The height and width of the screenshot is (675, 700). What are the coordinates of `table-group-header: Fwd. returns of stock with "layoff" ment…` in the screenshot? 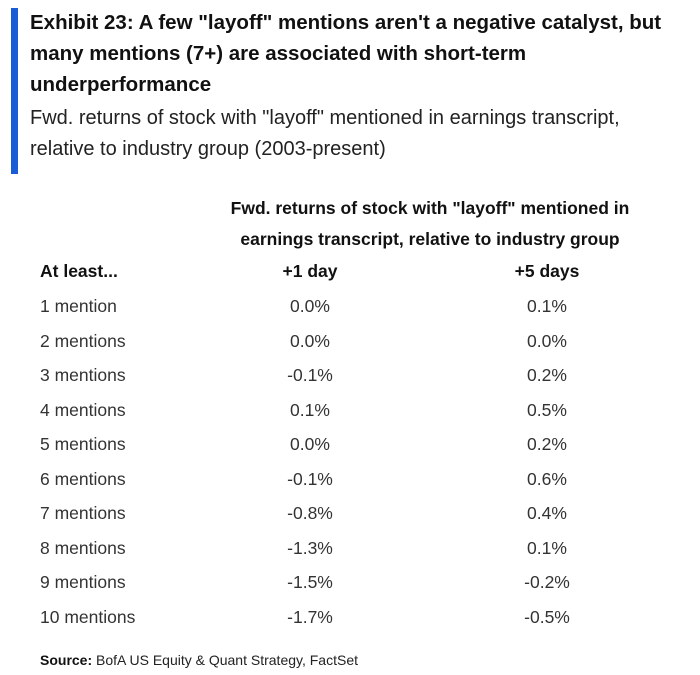 It's located at (430, 223).